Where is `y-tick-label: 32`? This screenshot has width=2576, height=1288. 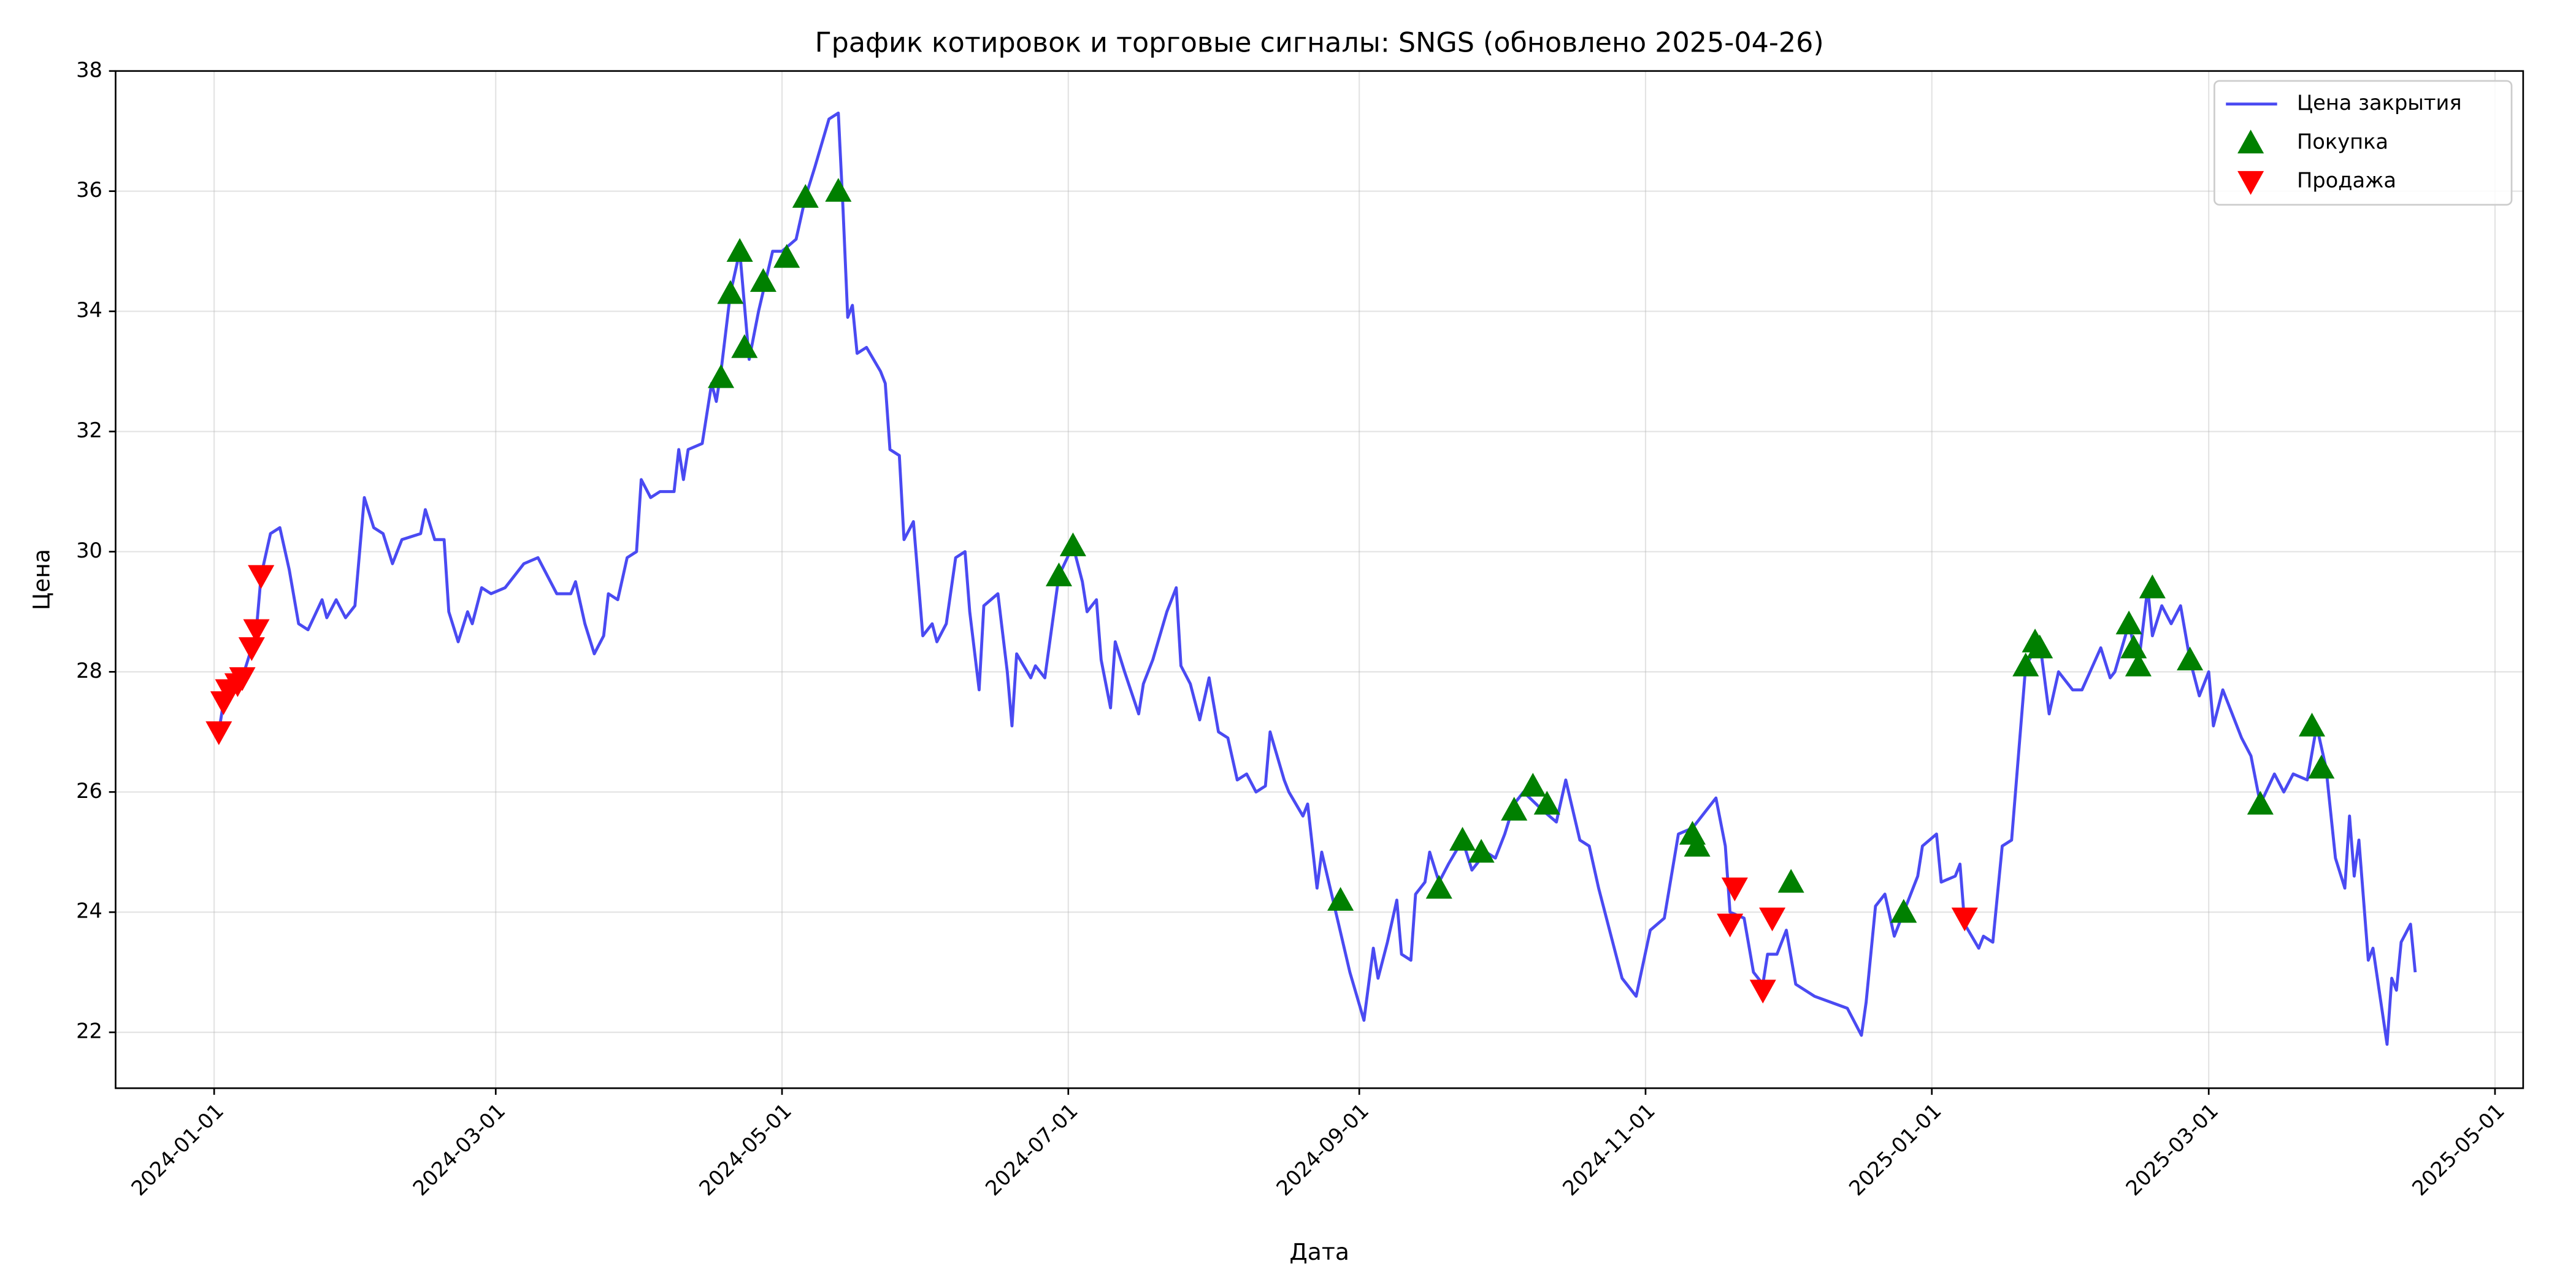
y-tick-label: 32 is located at coordinates (89, 430).